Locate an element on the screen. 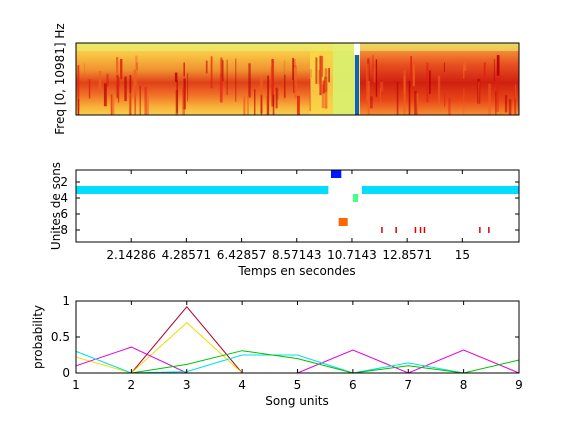 This screenshot has height=432, width=576. probability-axes-frame is located at coordinates (297, 337).